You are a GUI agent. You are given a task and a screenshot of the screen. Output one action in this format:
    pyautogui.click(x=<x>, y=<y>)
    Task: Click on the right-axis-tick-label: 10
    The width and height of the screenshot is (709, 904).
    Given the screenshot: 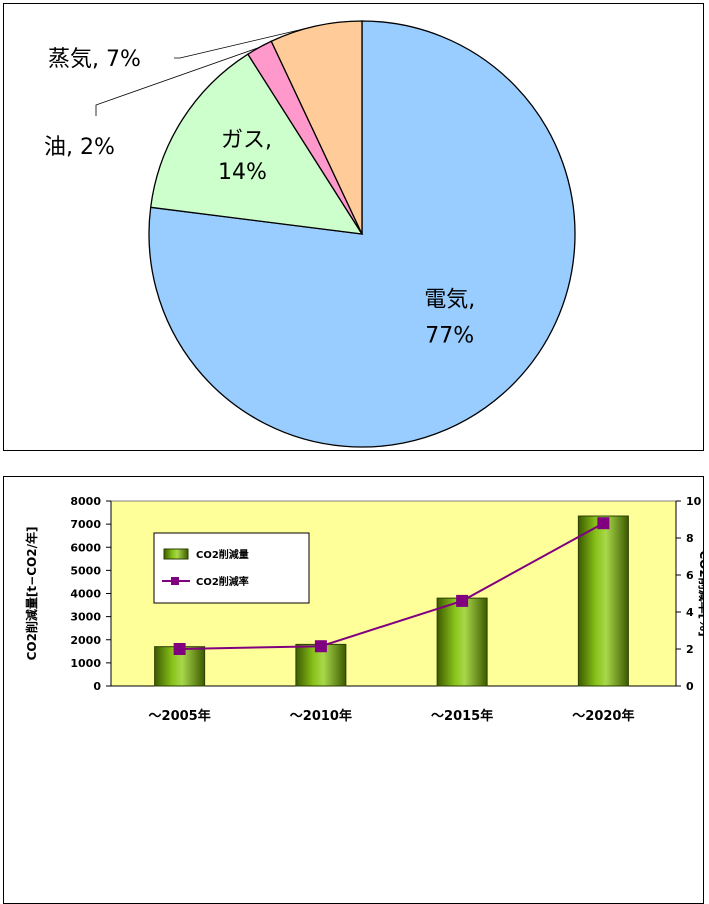 What is the action you would take?
    pyautogui.click(x=694, y=501)
    